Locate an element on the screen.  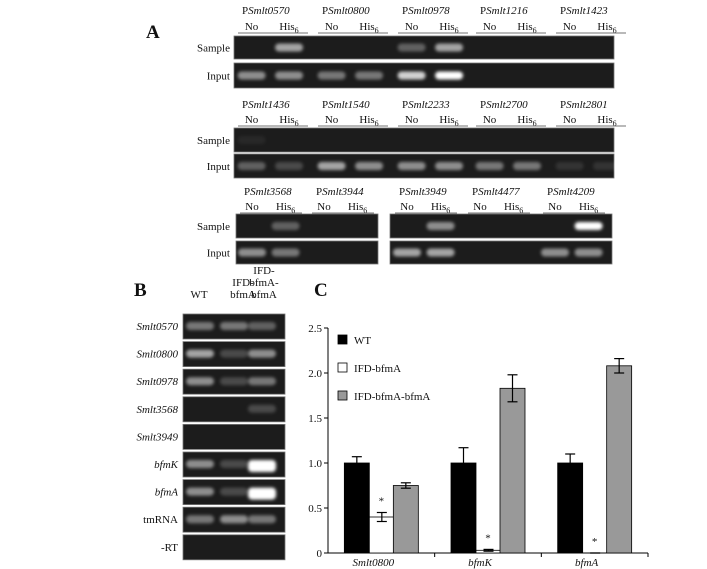
y-tick-label: 0 is located at coordinates (320, 554).